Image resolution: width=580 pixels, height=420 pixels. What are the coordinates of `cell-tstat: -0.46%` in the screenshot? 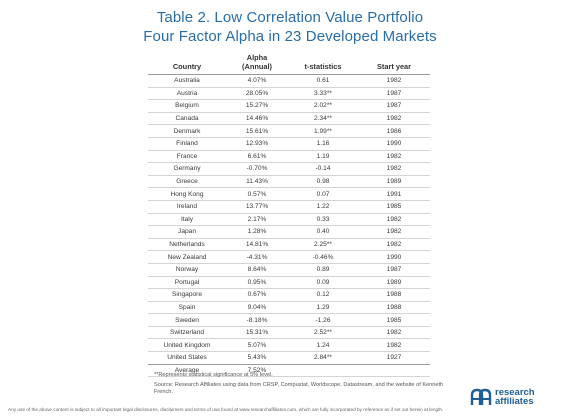 It's located at (323, 257).